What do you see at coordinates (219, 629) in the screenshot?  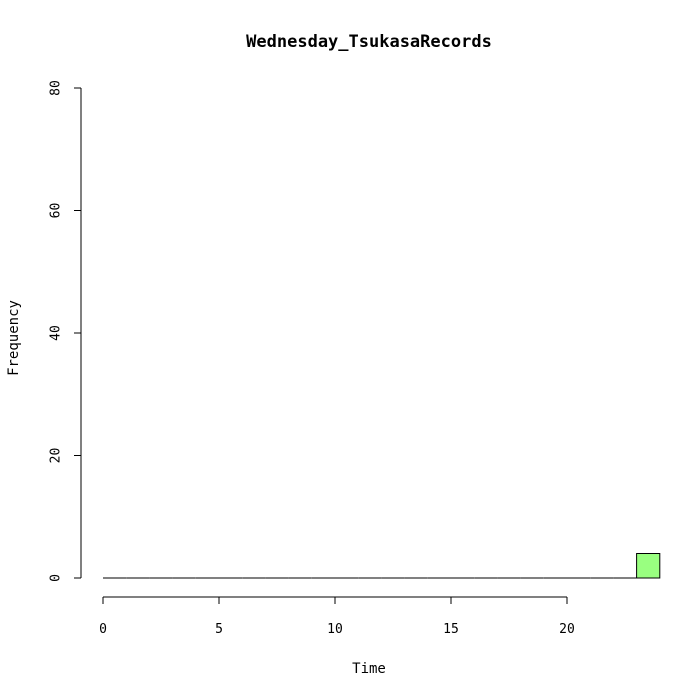 I see `x-tick-label: 5` at bounding box center [219, 629].